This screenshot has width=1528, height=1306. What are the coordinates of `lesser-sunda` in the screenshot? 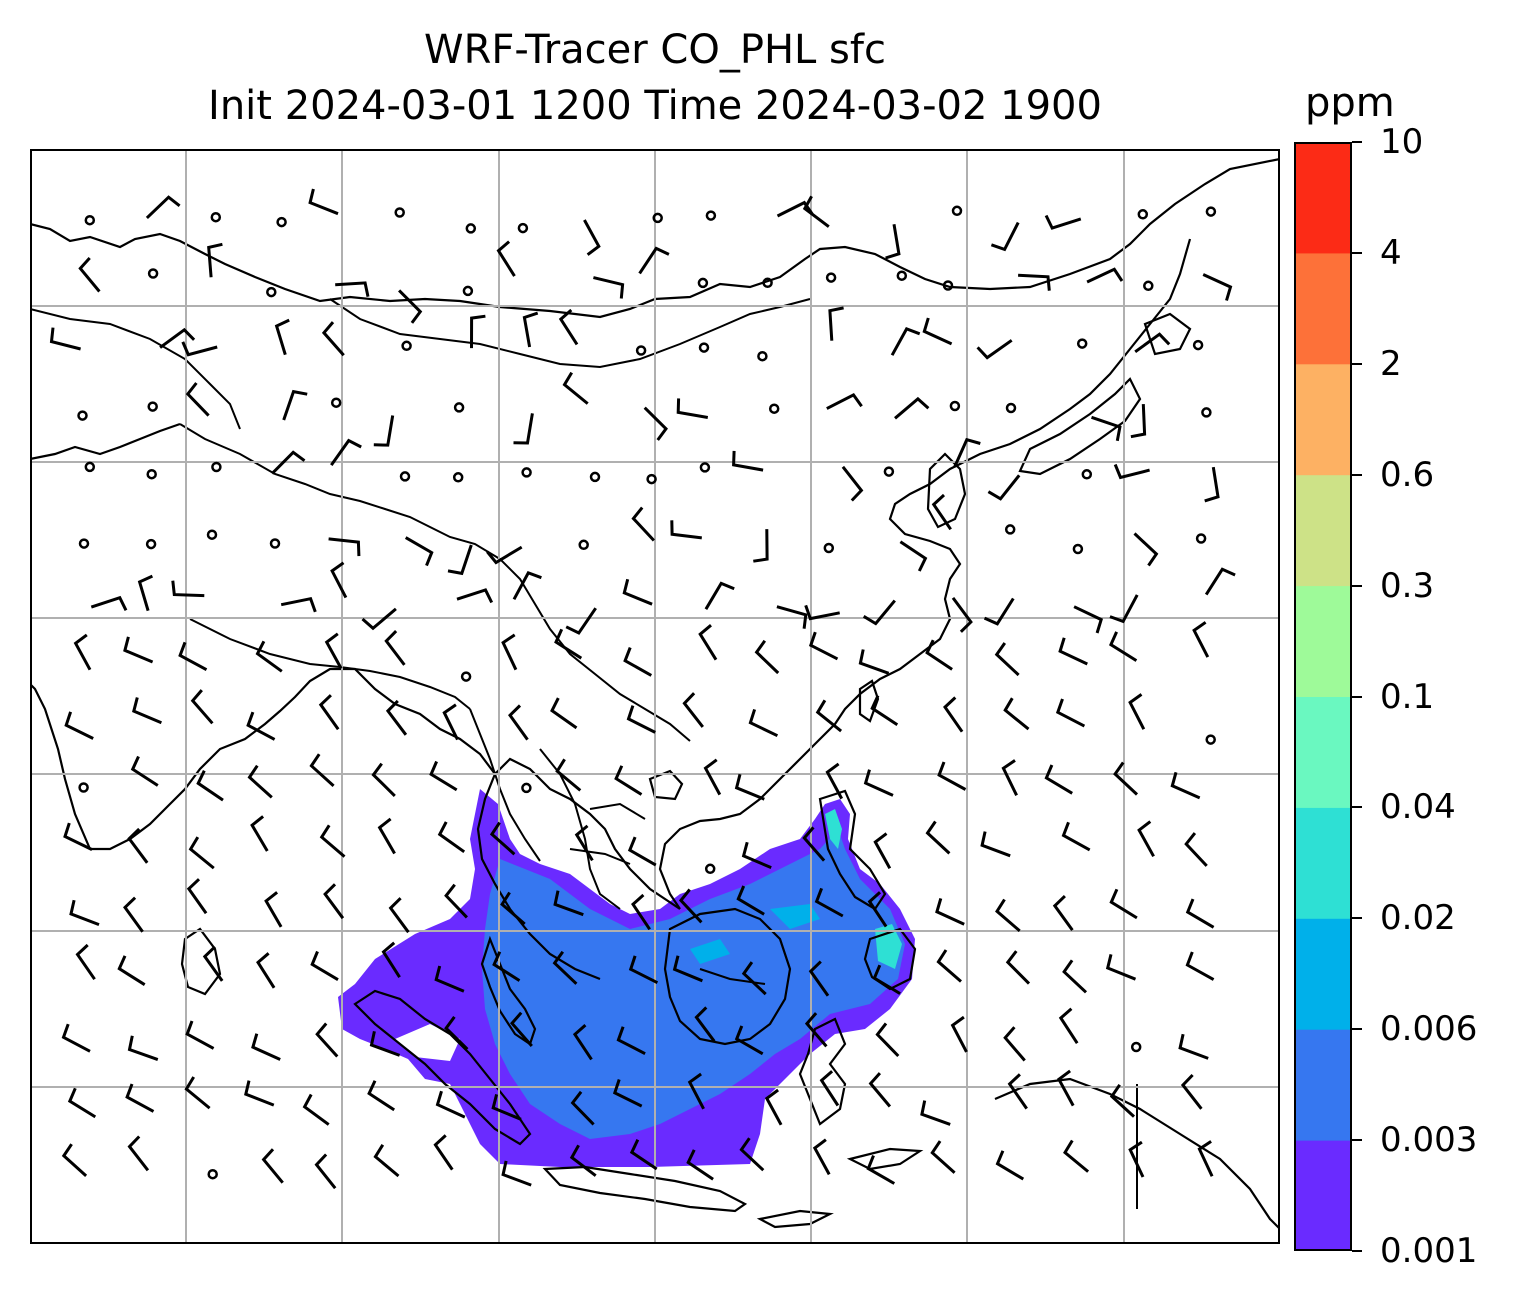 It's located at (795, 1219).